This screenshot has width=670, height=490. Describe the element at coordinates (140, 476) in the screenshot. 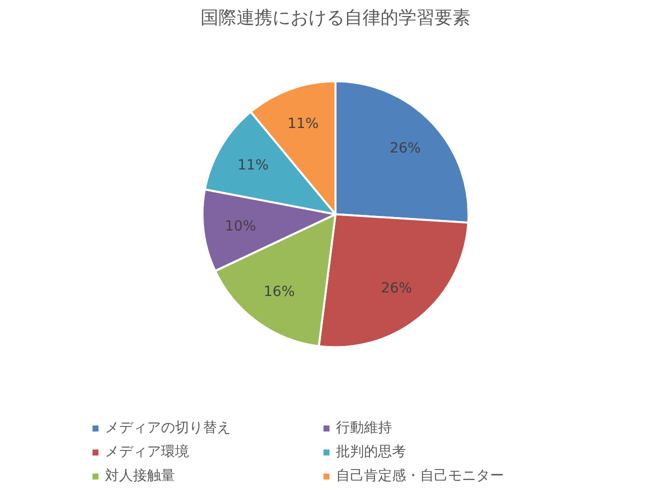

I see `legend-label: 対人接触量` at that location.